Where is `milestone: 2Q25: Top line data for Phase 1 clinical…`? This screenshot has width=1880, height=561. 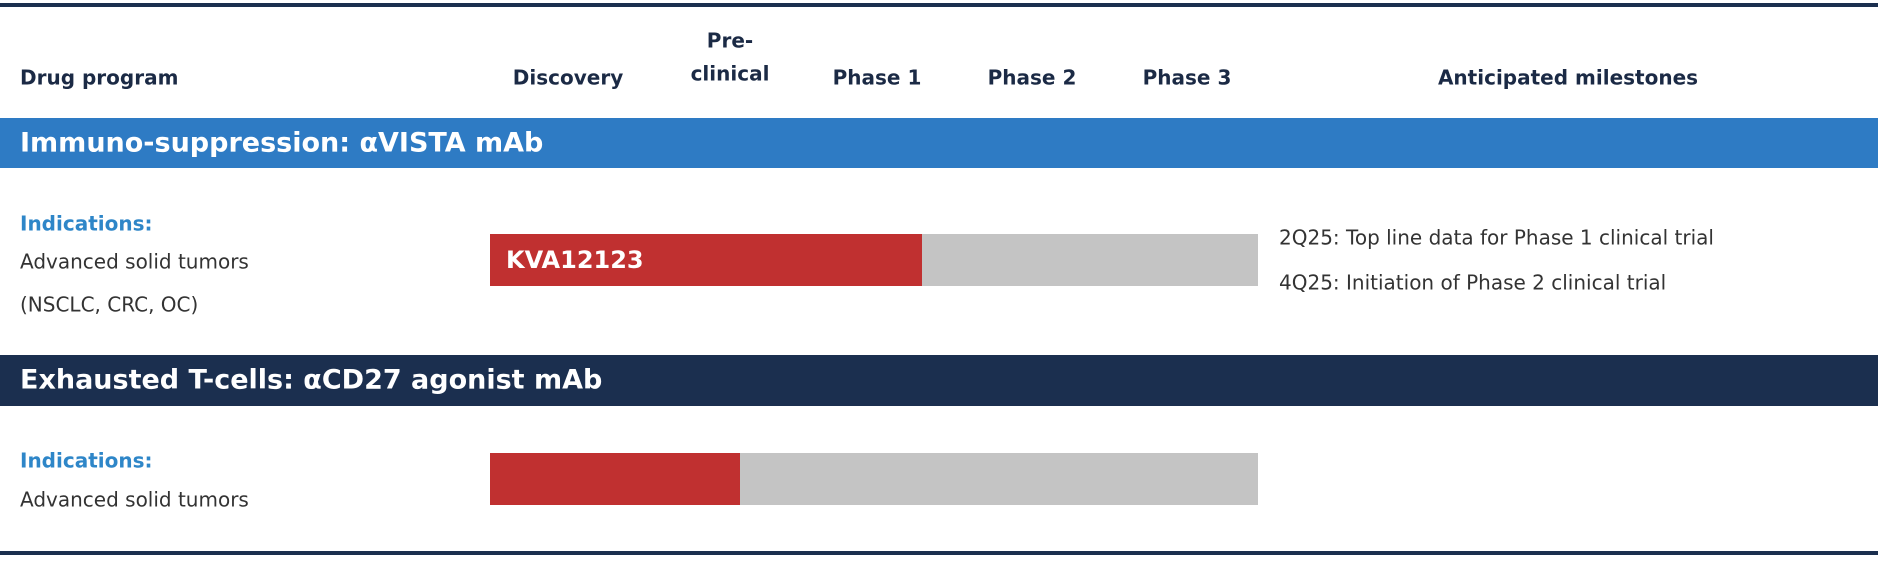
milestone: 2Q25: Top line data for Phase 1 clinical… is located at coordinates (1496, 238).